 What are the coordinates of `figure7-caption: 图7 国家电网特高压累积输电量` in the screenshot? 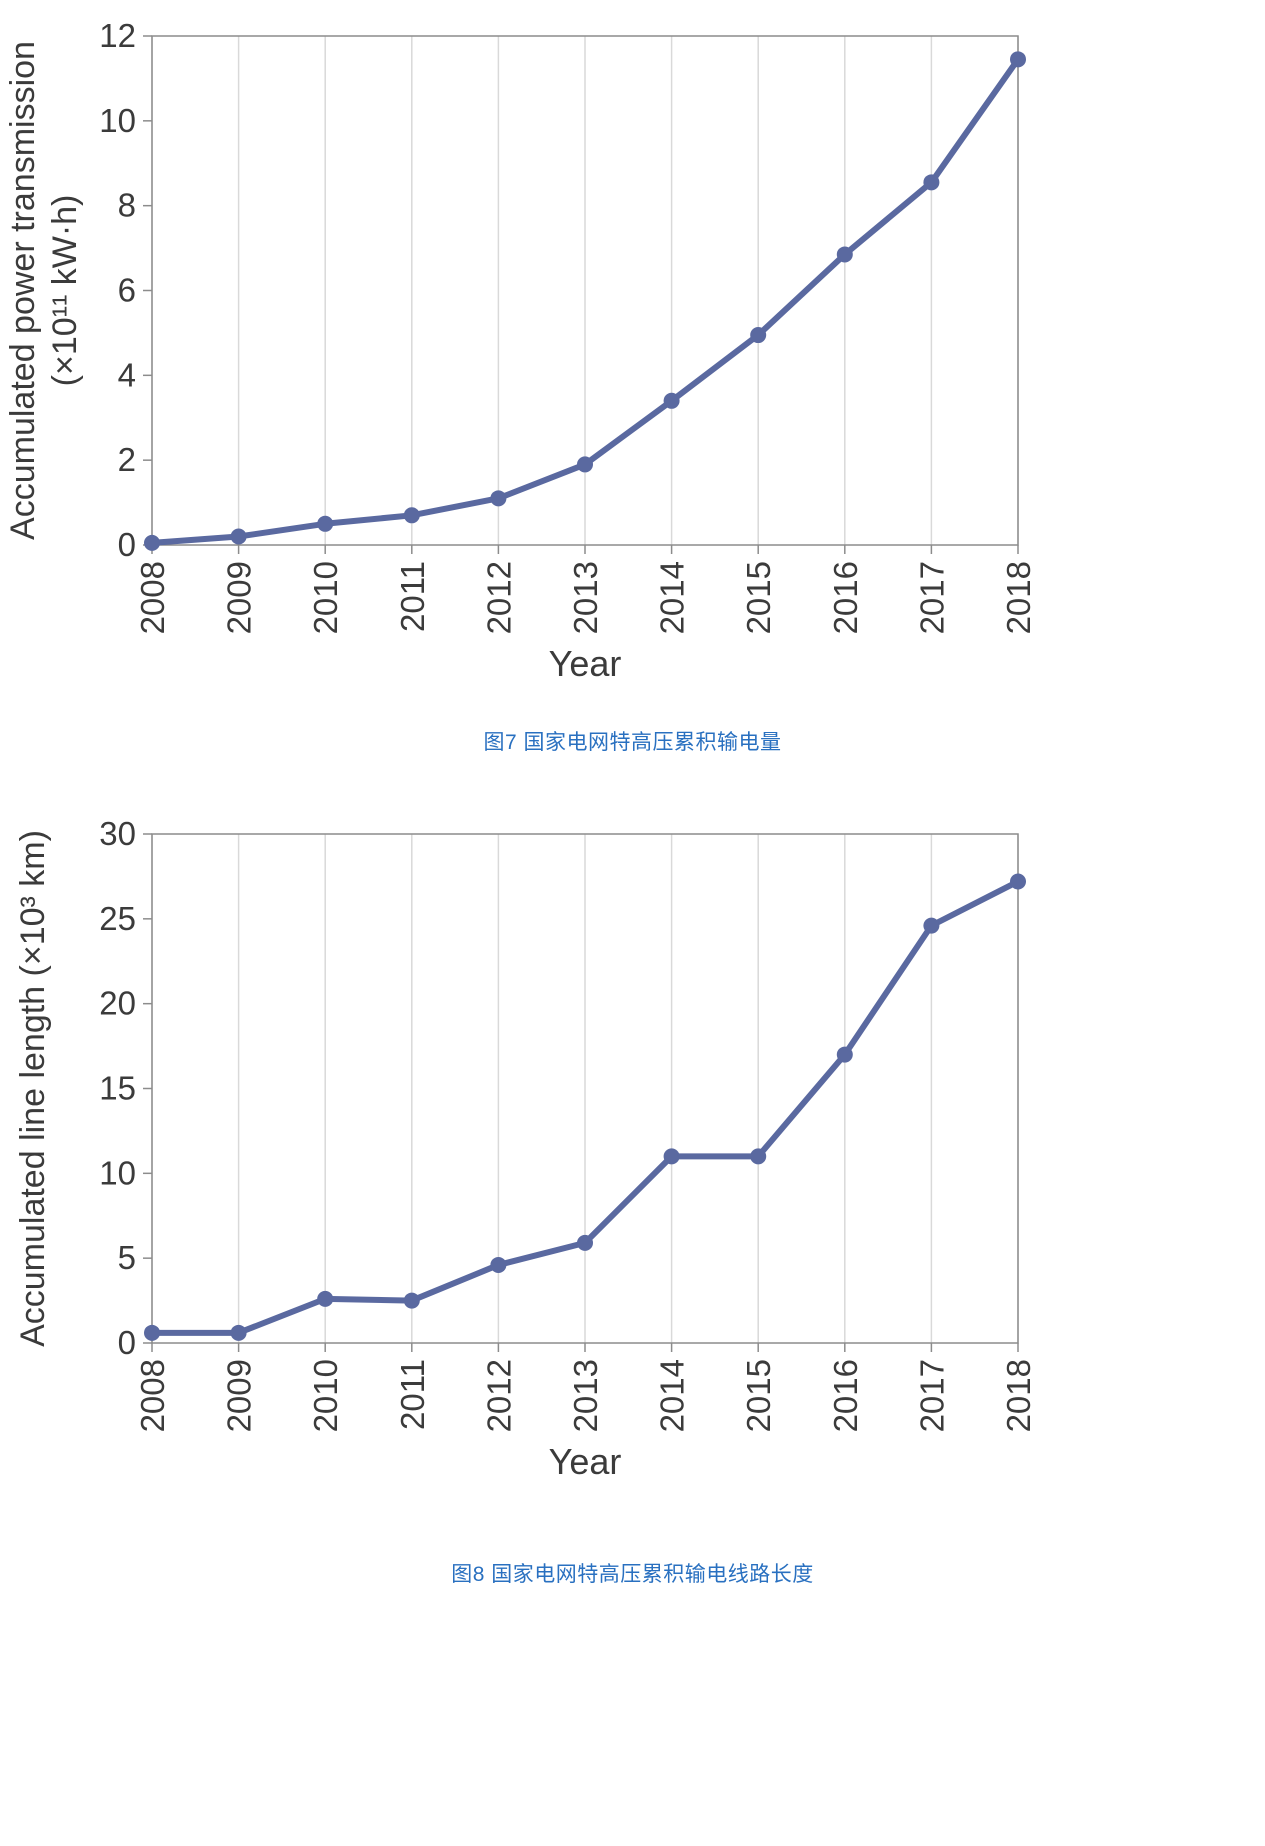 It's located at (632, 742).